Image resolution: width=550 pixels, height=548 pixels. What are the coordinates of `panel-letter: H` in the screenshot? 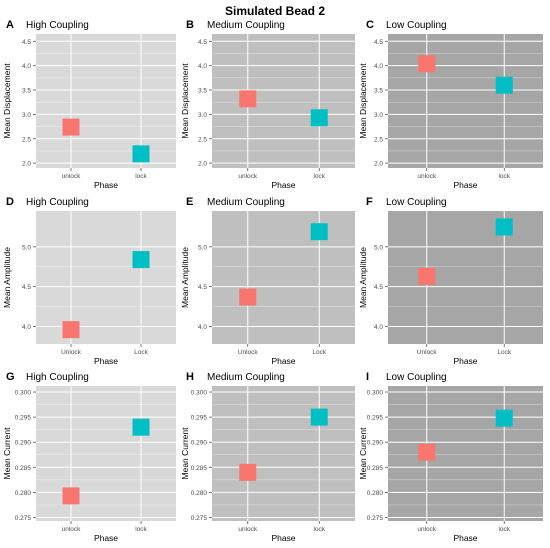 It's located at (190, 377).